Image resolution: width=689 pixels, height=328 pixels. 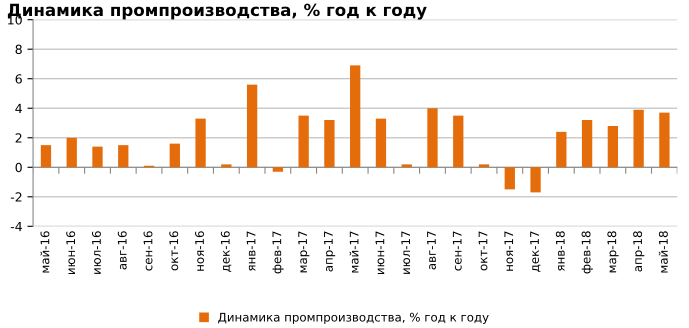 I want to click on x-tick-label: ноя-17, so click(x=509, y=251).